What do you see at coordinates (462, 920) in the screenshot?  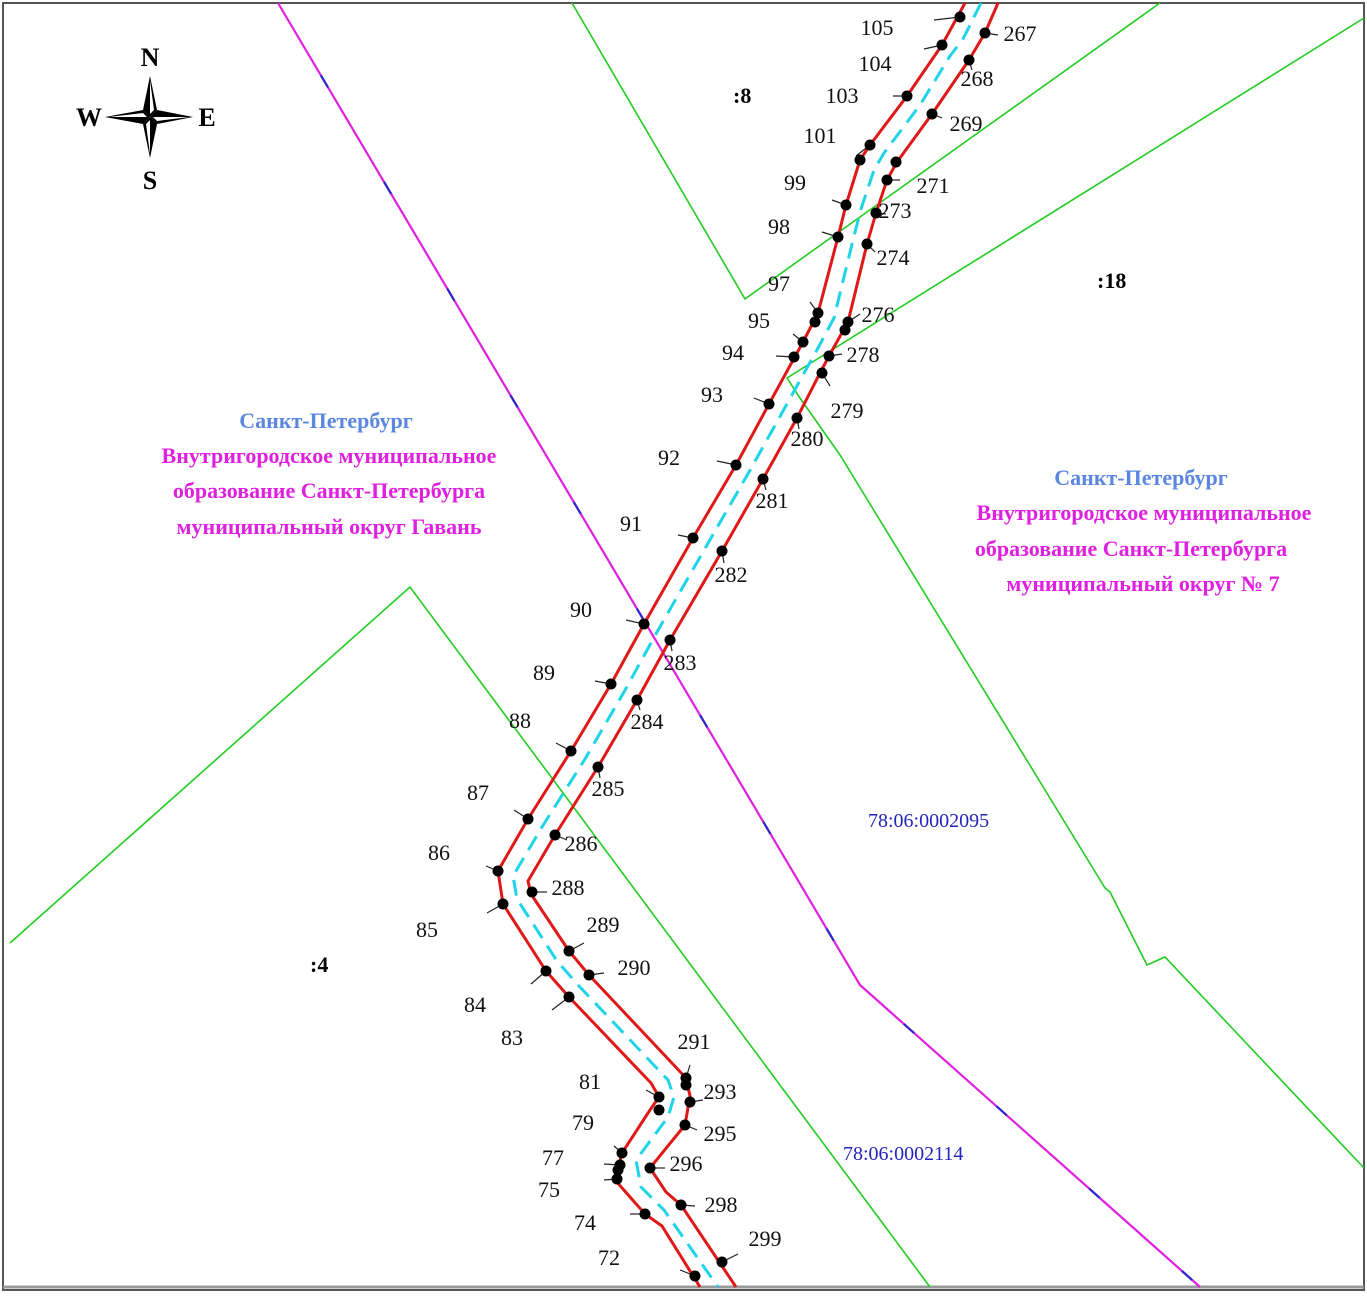 I see `boundary-point-85: 85` at bounding box center [462, 920].